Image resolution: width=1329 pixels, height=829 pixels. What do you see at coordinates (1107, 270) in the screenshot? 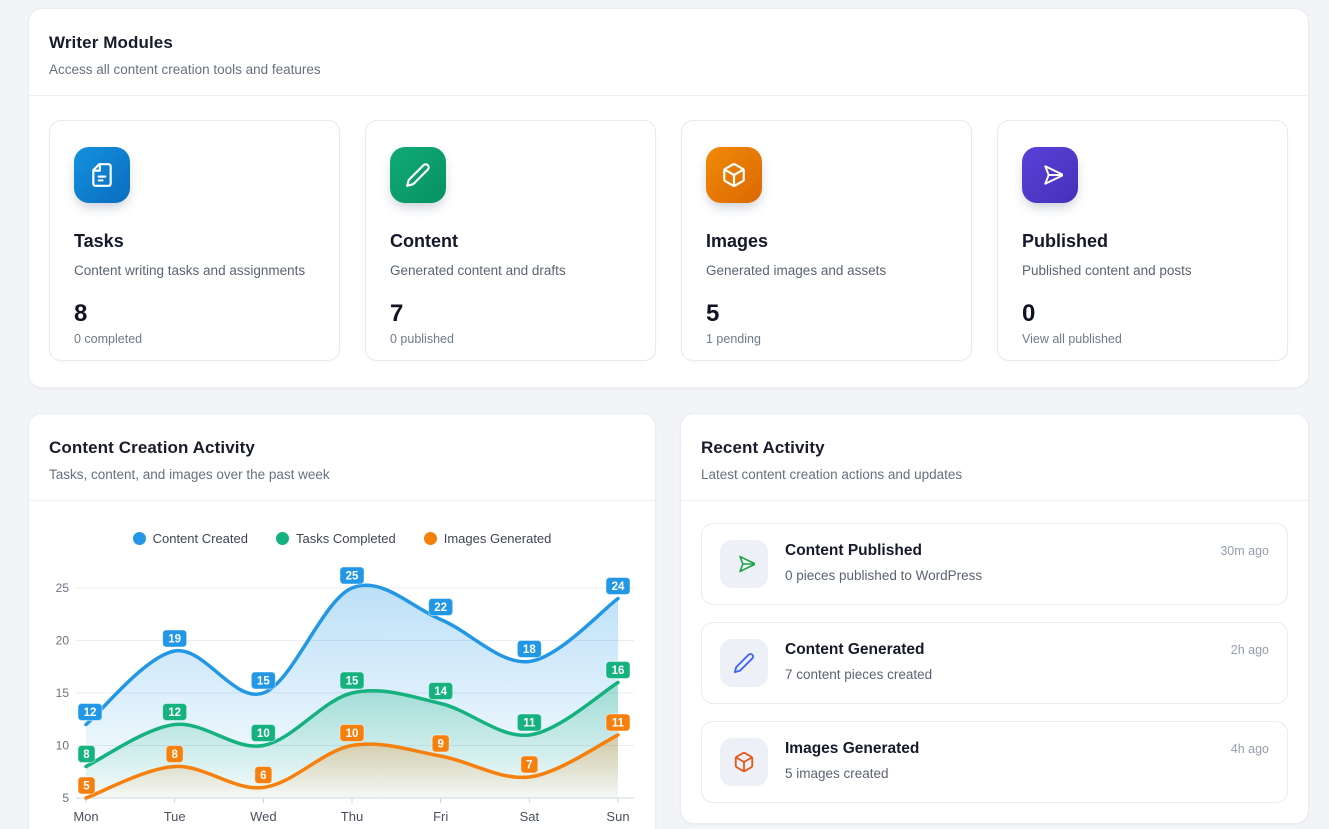
I see `module-description: Published content and posts` at bounding box center [1107, 270].